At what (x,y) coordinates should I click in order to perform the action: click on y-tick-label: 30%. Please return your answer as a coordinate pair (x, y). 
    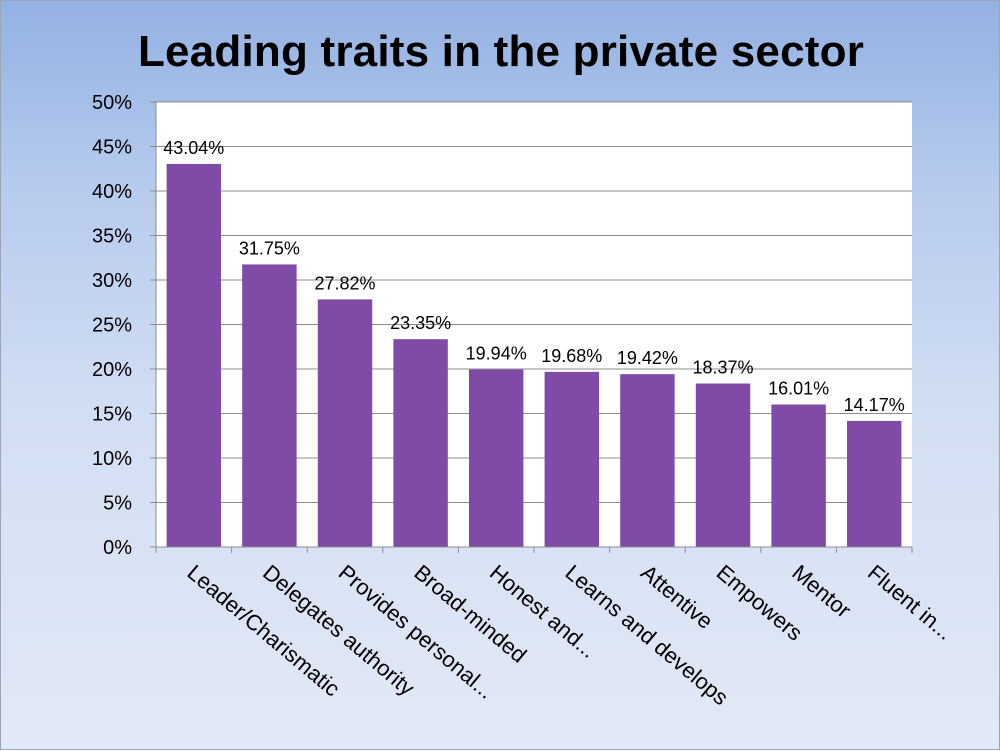
    Looking at the image, I should click on (112, 281).